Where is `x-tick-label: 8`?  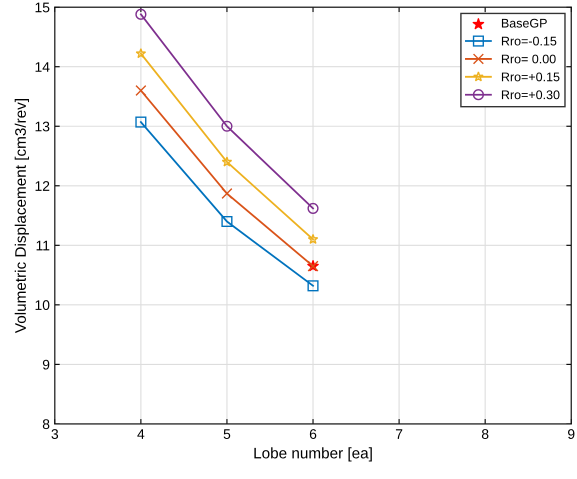
x-tick-label: 8 is located at coordinates (485, 434).